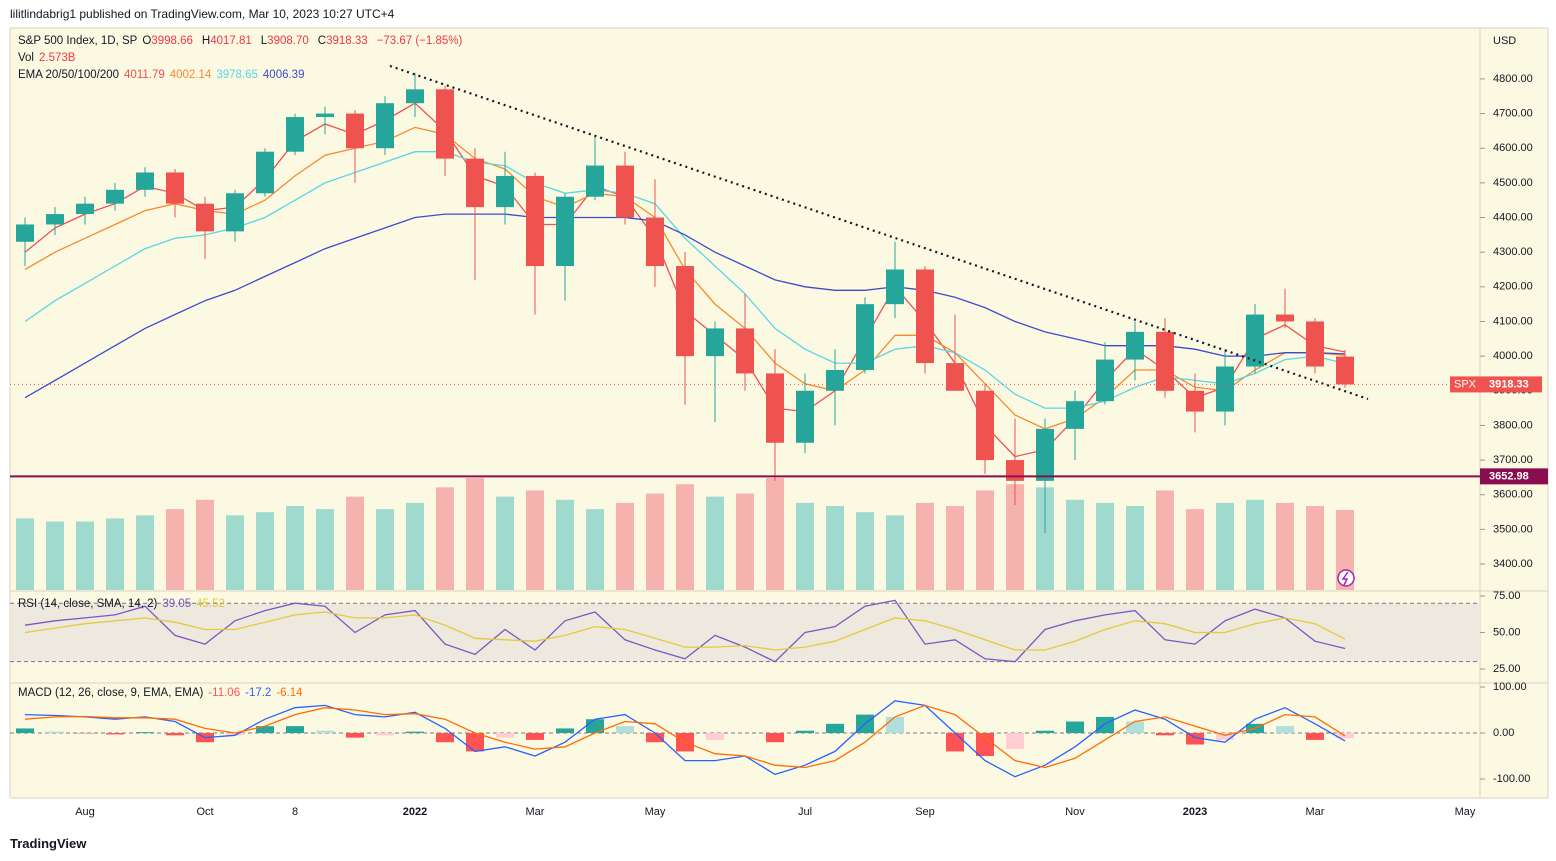  What do you see at coordinates (295, 812) in the screenshot?
I see `x-tick-label: 8` at bounding box center [295, 812].